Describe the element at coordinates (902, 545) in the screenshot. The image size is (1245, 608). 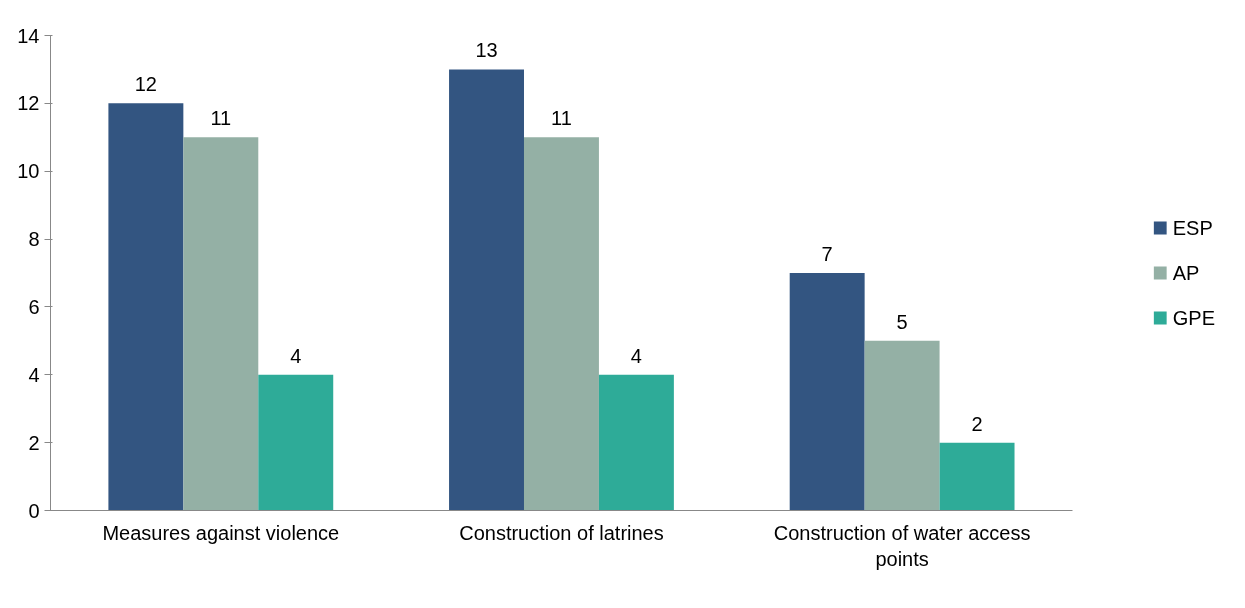
I see `x-tick-label: Construction of water access points` at that location.